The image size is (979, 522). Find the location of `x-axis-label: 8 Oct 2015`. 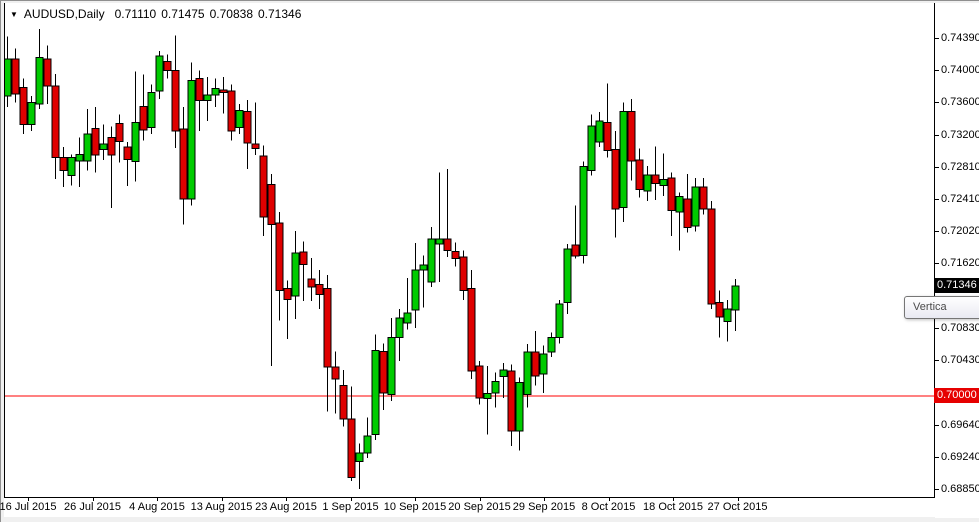

x-axis-label: 8 Oct 2015 is located at coordinates (608, 507).